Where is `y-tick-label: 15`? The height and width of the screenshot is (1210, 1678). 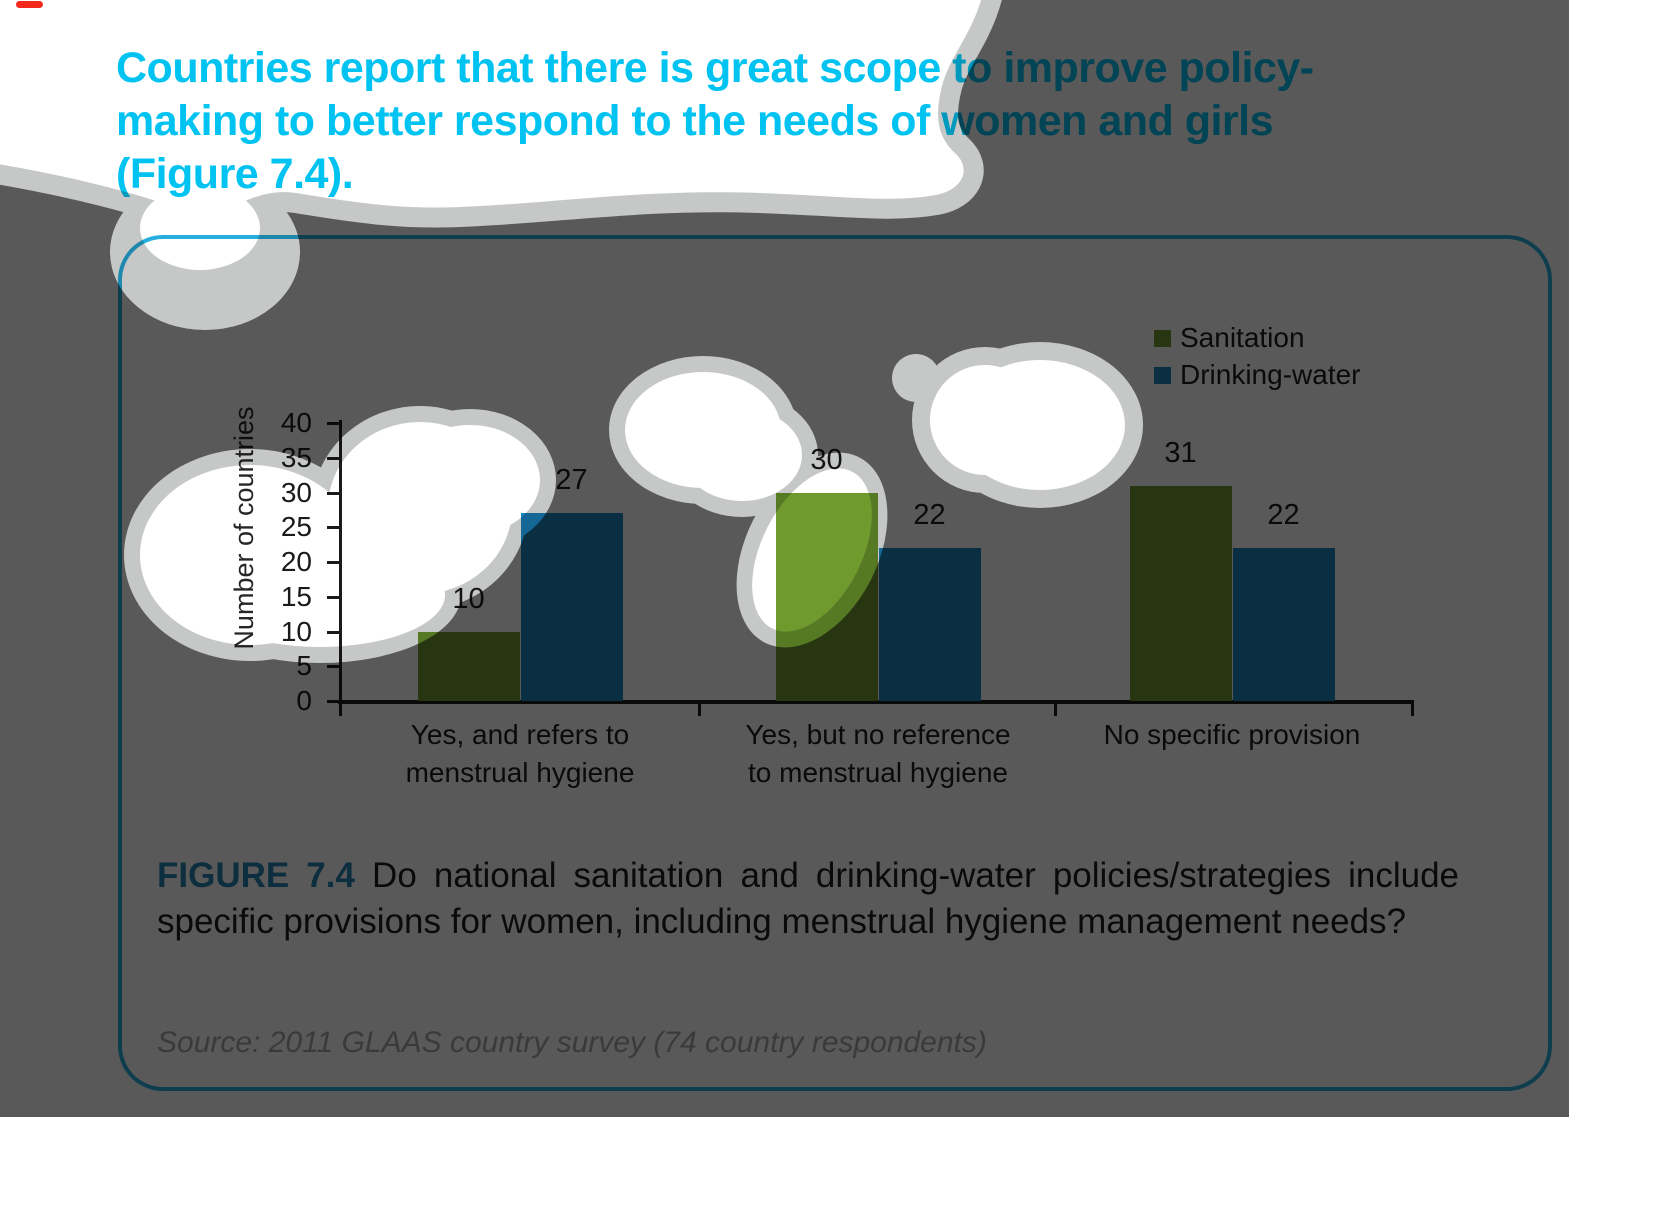 y-tick-label: 15 is located at coordinates (296, 596).